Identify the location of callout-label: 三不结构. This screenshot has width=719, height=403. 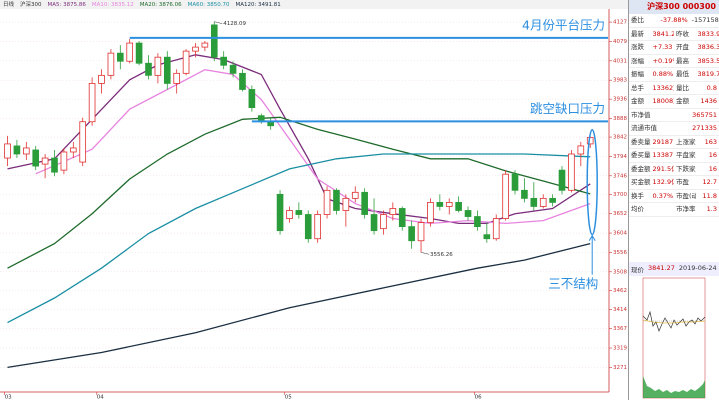
(573, 283).